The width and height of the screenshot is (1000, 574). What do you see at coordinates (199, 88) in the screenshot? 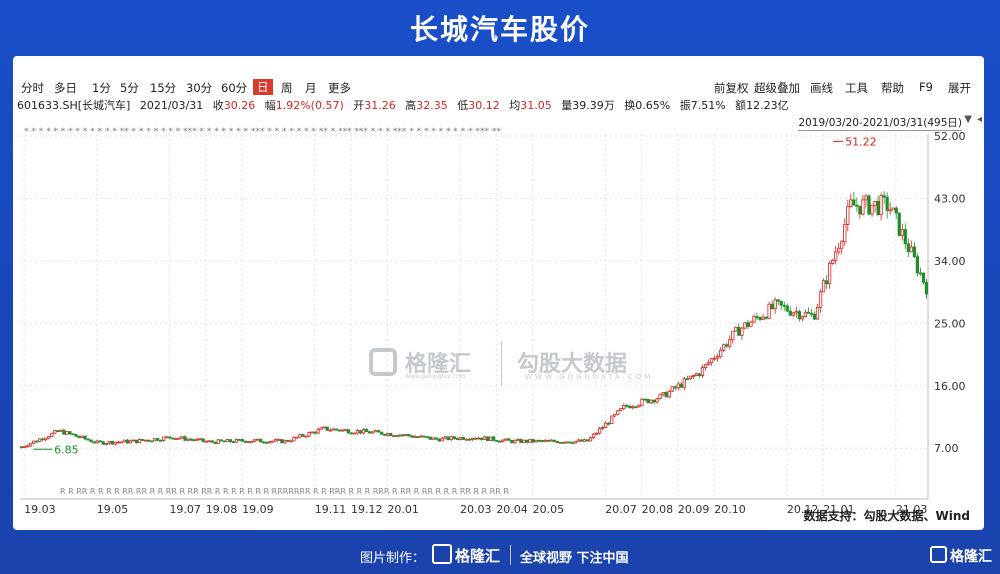
I see `period-30min: 30分` at bounding box center [199, 88].